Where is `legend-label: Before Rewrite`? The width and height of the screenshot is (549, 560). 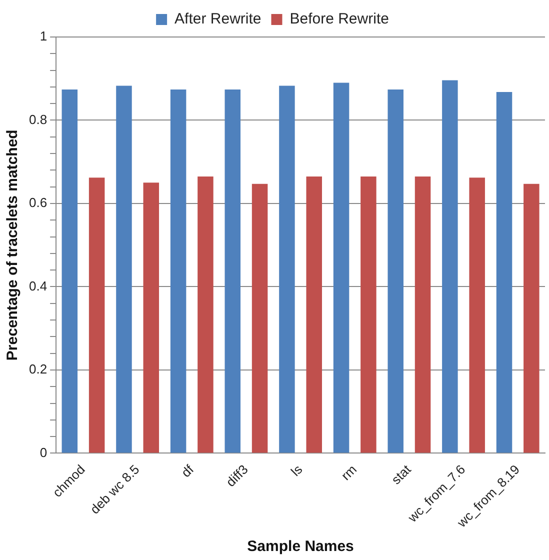 legend-label: Before Rewrite is located at coordinates (339, 19).